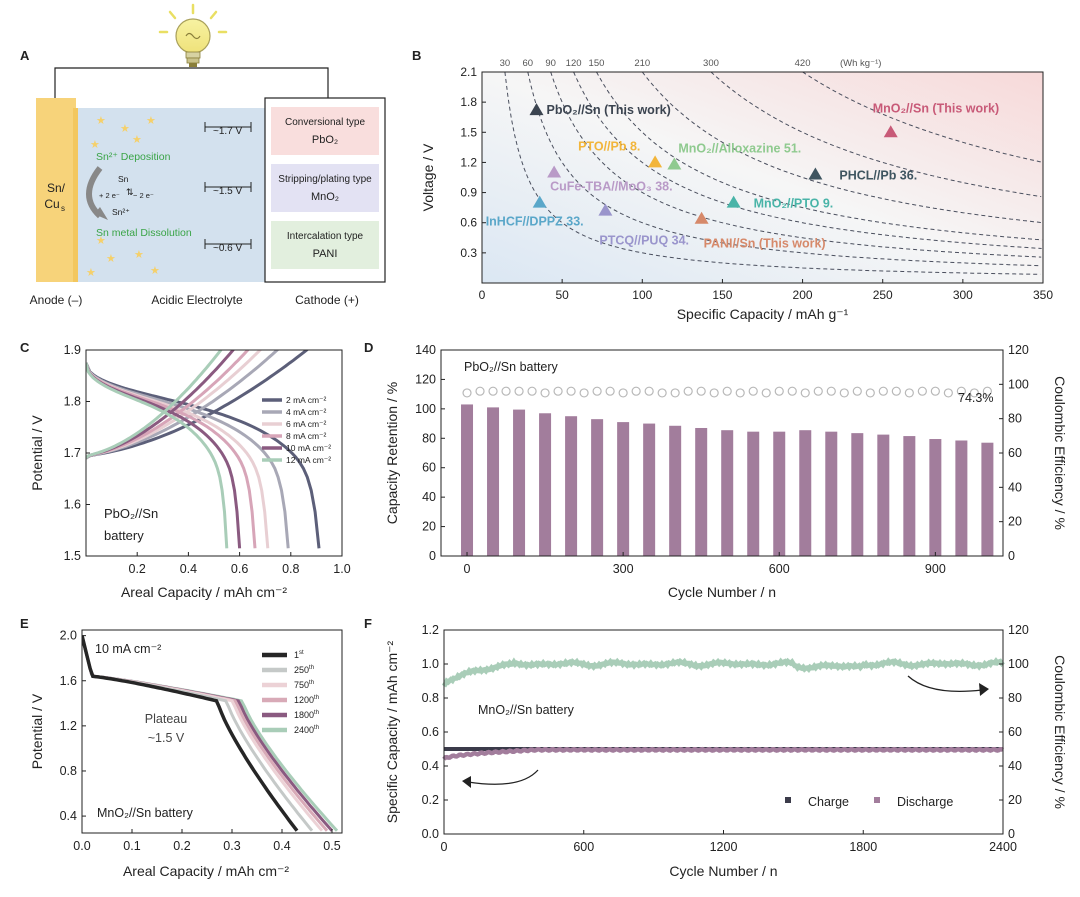  Describe the element at coordinates (131, 846) in the screenshot. I see `x-tick-label: 0.1` at that location.